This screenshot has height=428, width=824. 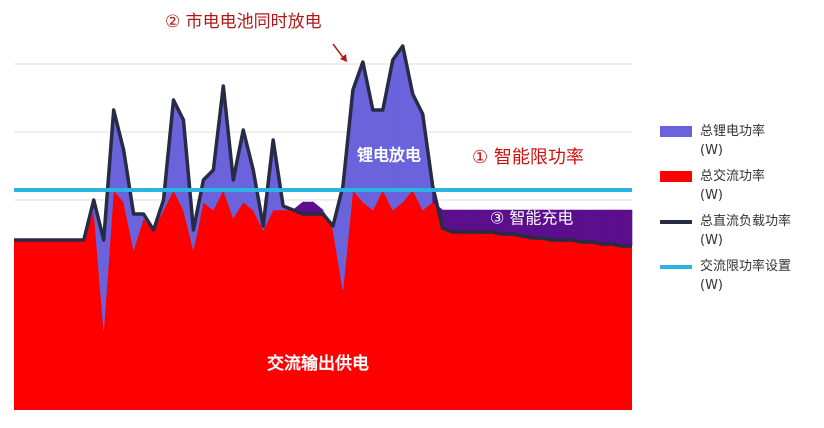 I want to click on arrow-head, so click(x=343, y=58).